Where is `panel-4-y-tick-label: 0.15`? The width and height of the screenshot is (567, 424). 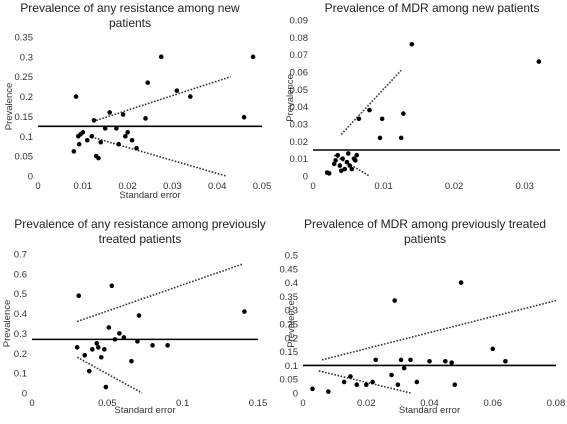
panel-4-y-tick-label: 0.15 is located at coordinates (289, 352).